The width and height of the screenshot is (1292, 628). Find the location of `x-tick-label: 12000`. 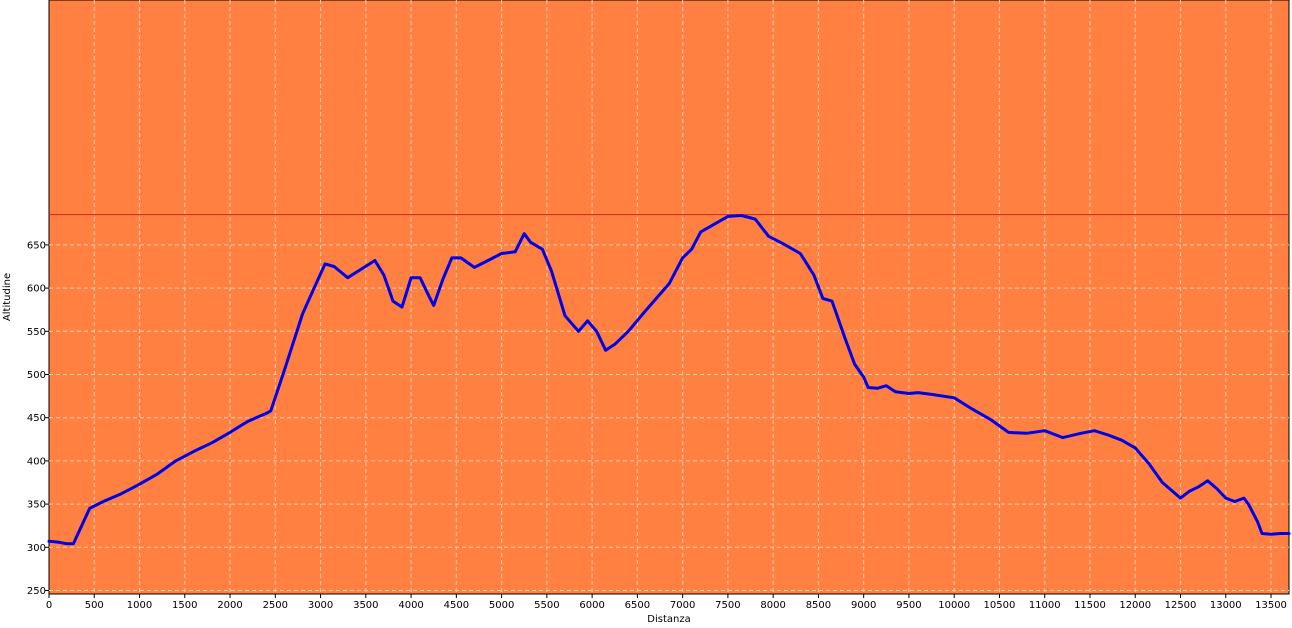

x-tick-label: 12000 is located at coordinates (1135, 605).